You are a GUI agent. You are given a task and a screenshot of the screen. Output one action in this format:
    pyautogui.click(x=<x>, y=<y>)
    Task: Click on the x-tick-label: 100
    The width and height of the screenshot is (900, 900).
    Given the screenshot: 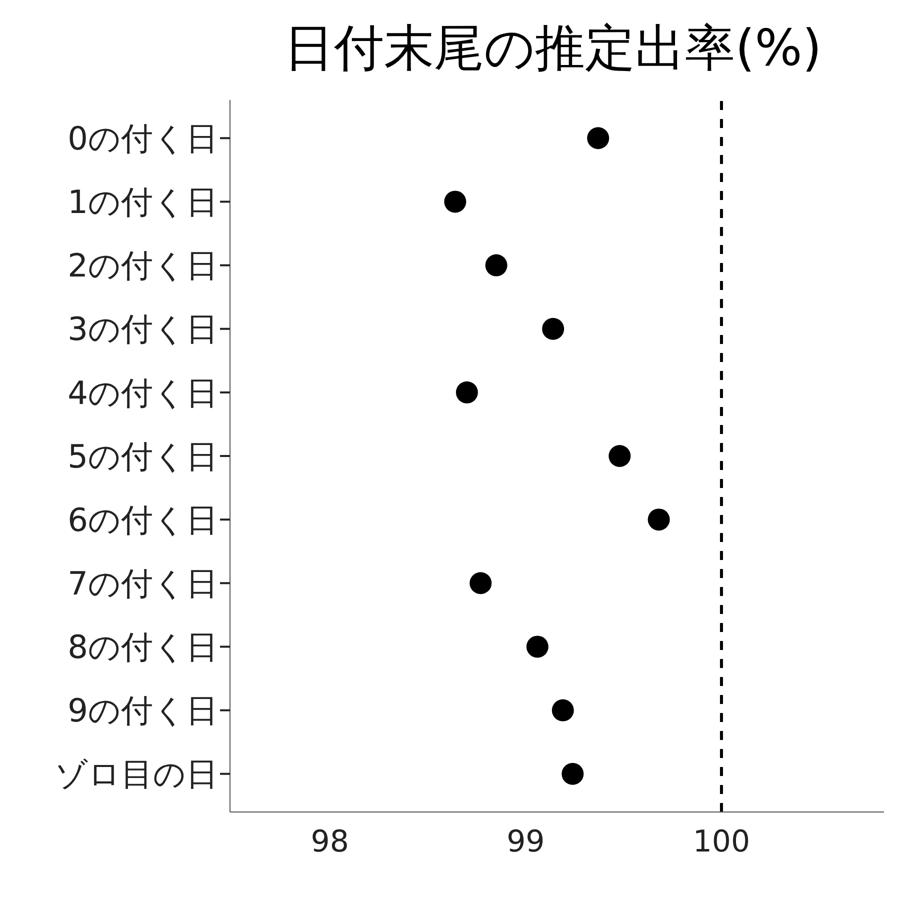 What is the action you would take?
    pyautogui.click(x=721, y=842)
    